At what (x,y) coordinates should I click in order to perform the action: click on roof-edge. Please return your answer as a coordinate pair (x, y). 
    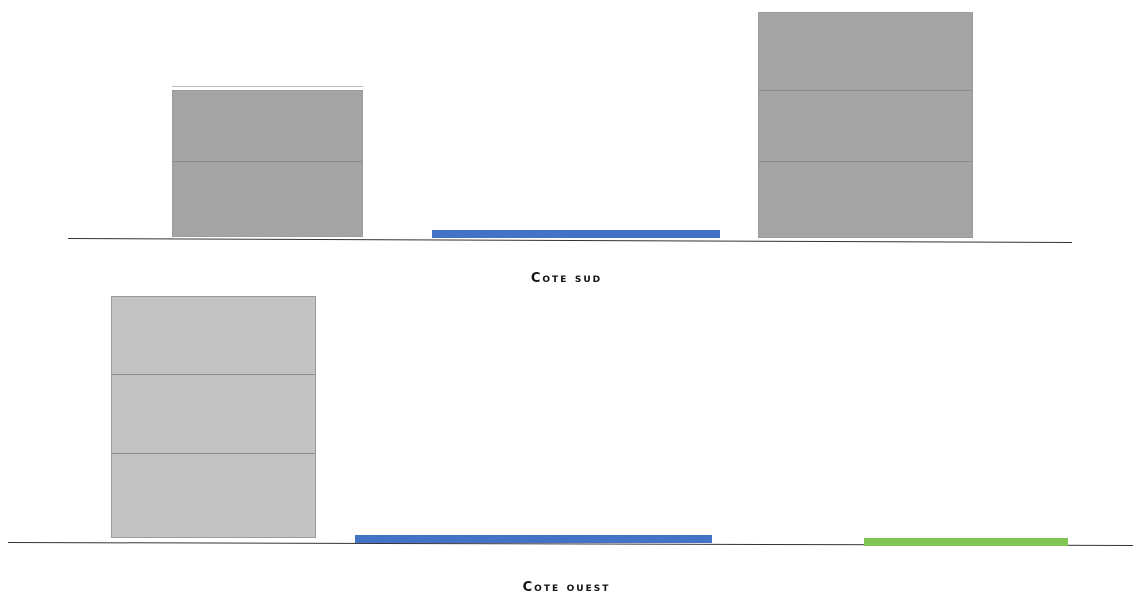
    Looking at the image, I should click on (267, 86).